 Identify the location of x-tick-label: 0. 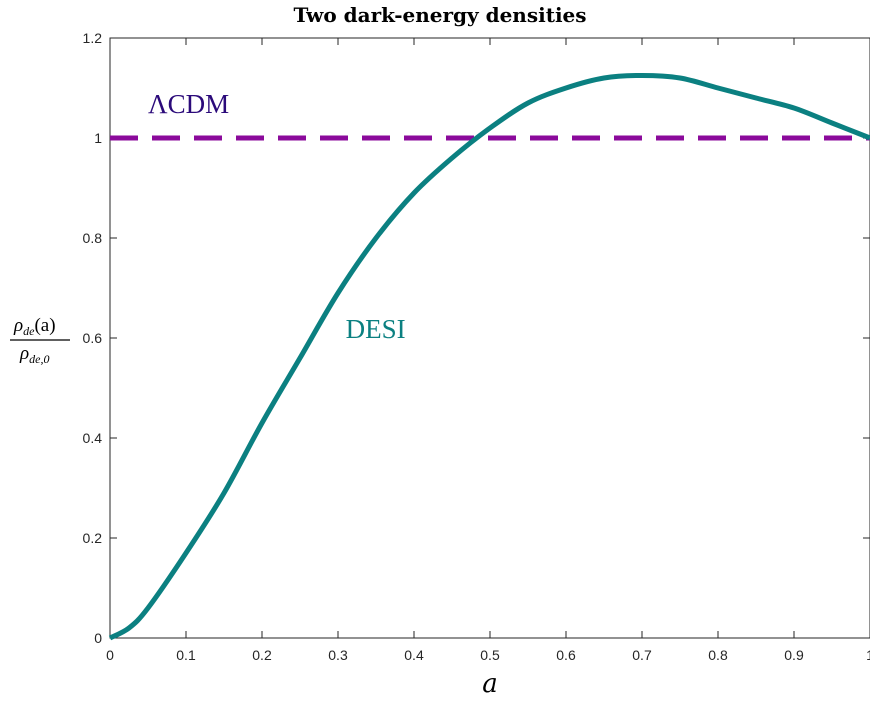
(110, 655).